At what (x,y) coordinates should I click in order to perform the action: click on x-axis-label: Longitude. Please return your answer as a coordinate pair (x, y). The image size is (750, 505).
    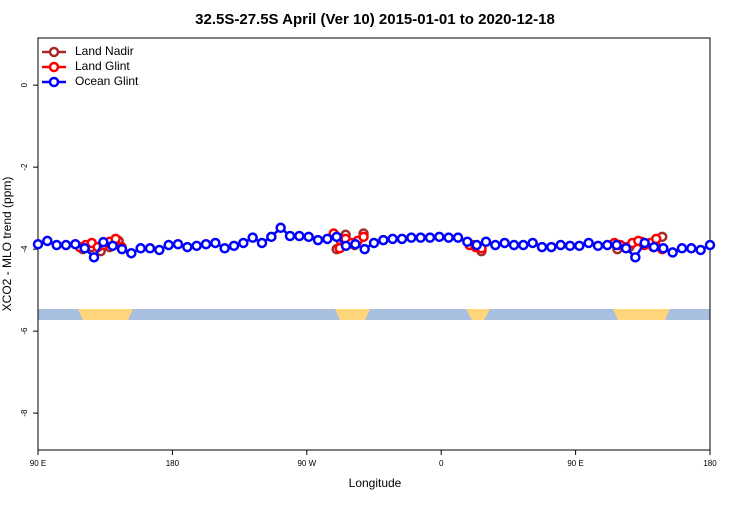
    Looking at the image, I should click on (375, 483).